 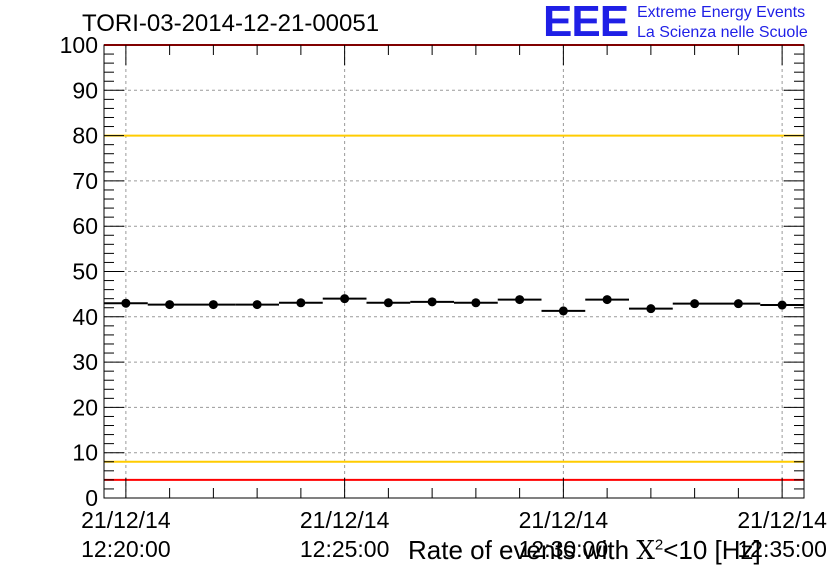 I want to click on y-tick-label: 0, so click(x=91, y=498).